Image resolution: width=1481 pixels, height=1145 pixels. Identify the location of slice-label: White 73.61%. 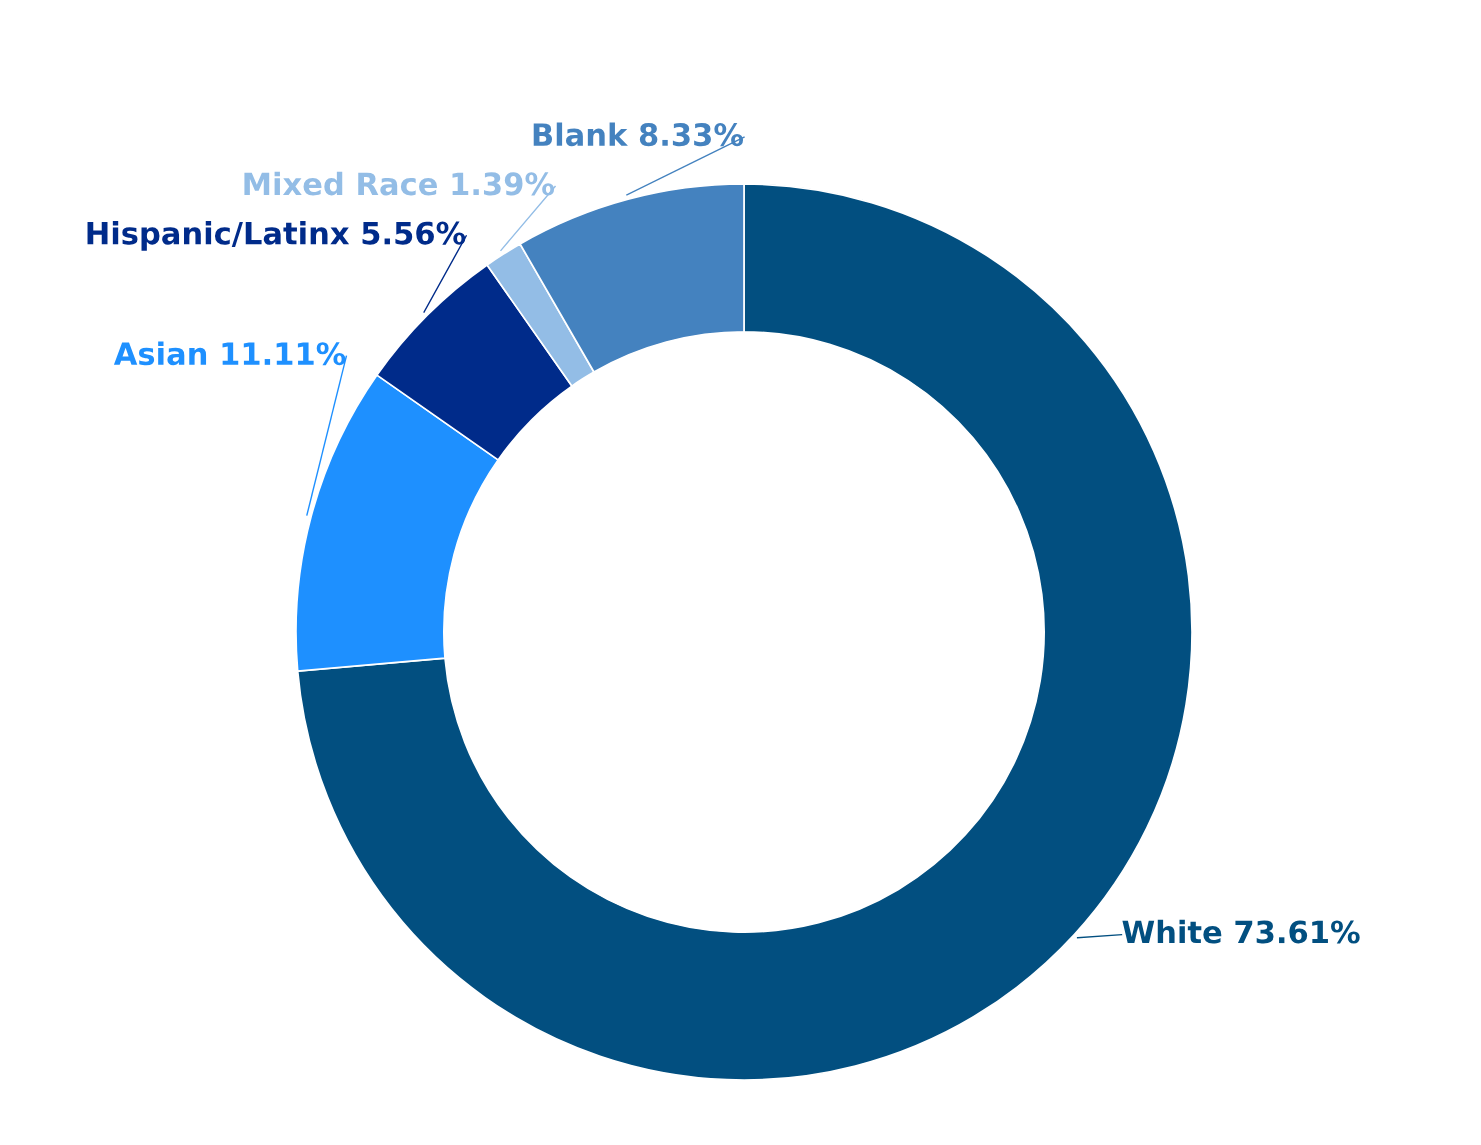
(1241, 931).